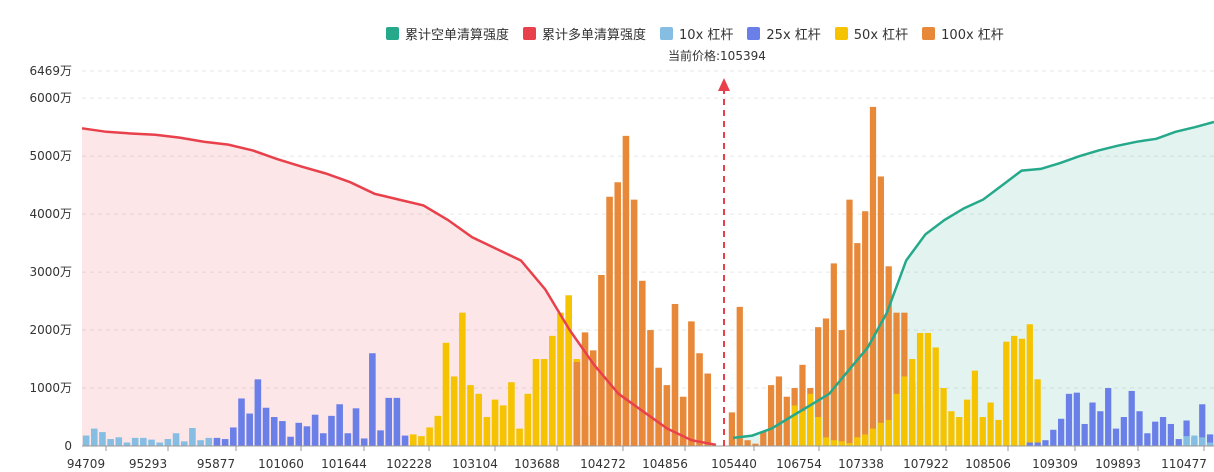 Image resolution: width=1214 pixels, height=472 pixels. I want to click on x-tick-label: 110477, so click(1184, 464).